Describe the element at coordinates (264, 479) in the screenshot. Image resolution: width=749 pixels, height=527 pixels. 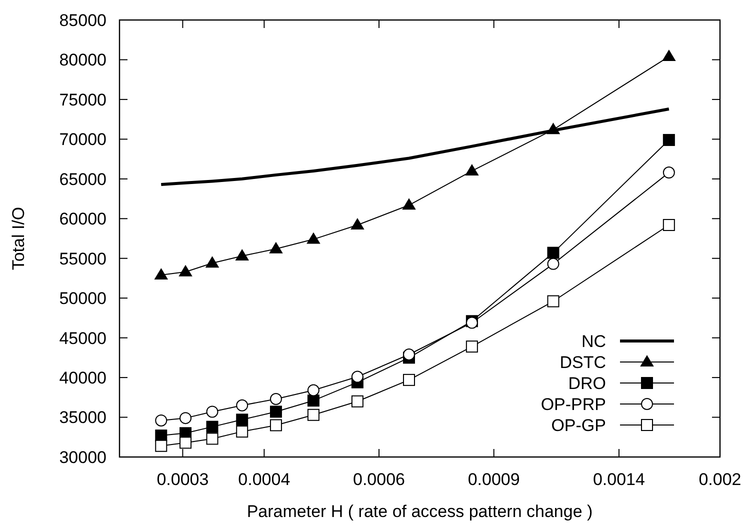
I see `x-tick-label: 0.0004` at that location.